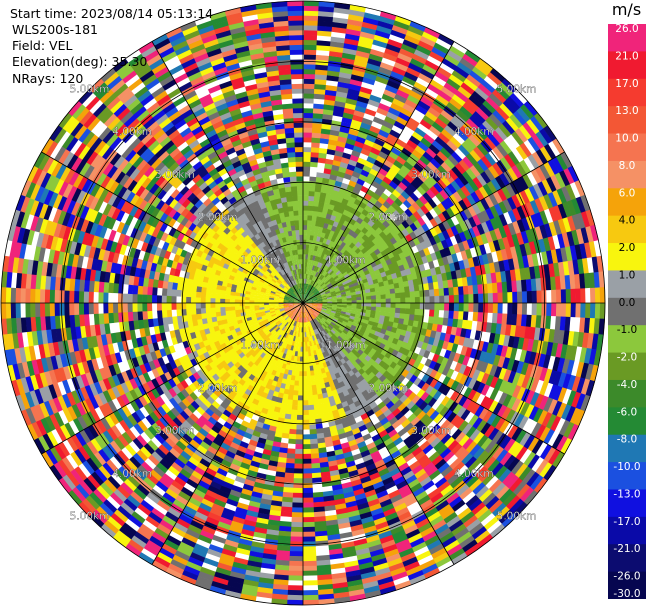  What do you see at coordinates (80, 61) in the screenshot?
I see `elevation-label: Elevation(deg): 35.30` at bounding box center [80, 61].